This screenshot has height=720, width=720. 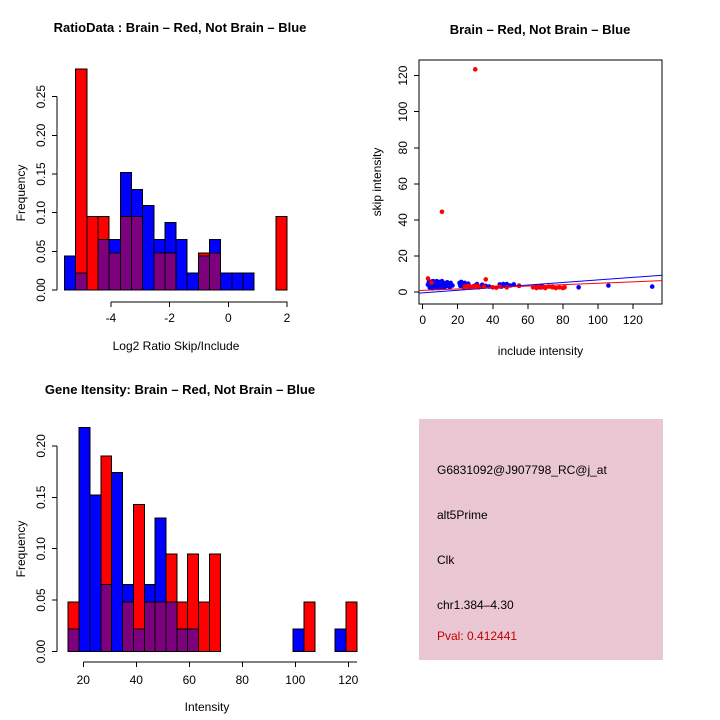 I want to click on info-line-pval: Pval: 0.412441, so click(x=477, y=636).